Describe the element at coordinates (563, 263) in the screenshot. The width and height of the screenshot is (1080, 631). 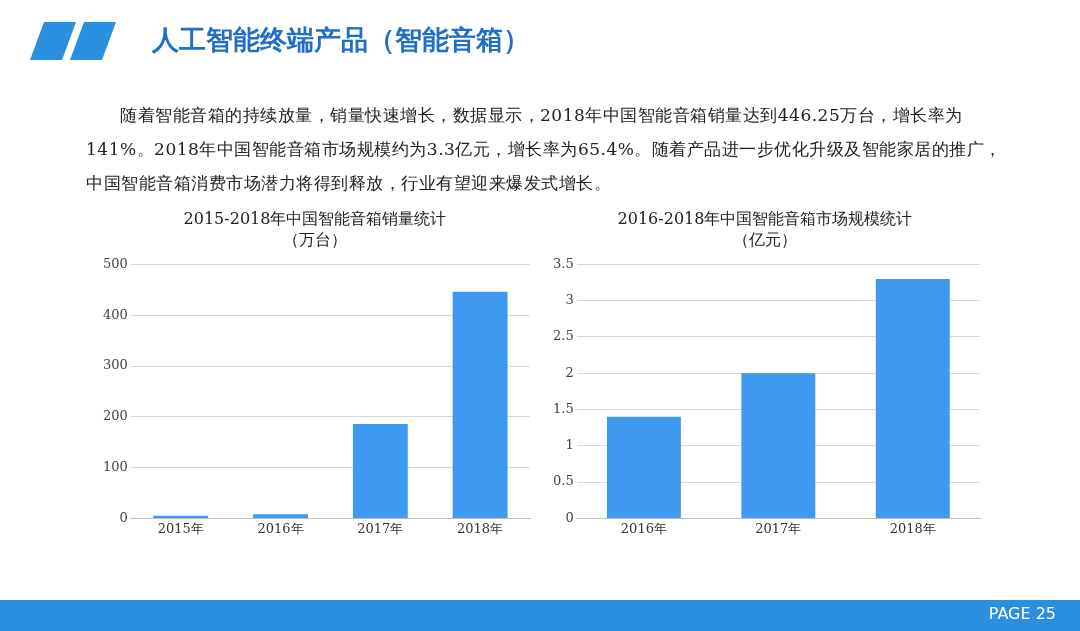
I see `y-tick-label: 3.5` at that location.